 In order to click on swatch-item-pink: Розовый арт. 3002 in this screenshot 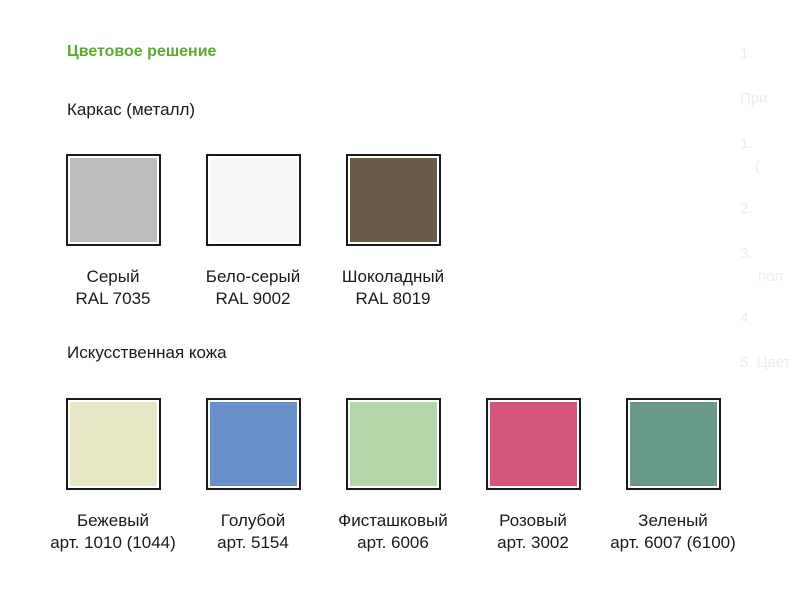, I will do `click(533, 476)`.